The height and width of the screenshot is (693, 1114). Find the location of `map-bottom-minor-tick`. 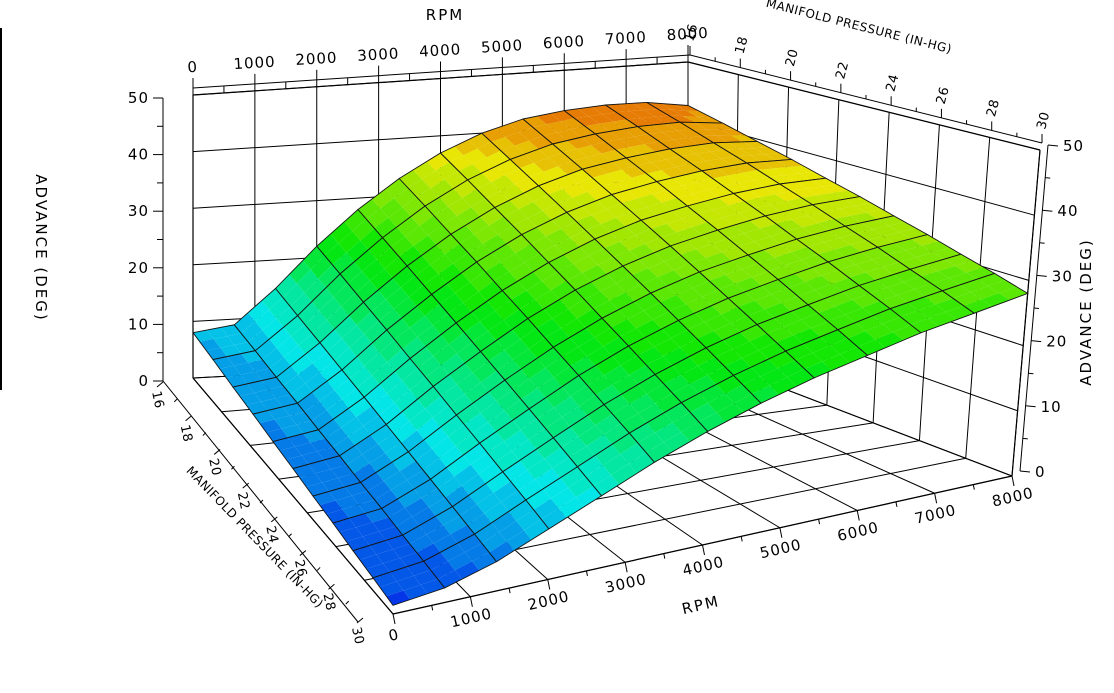

map-bottom-minor-tick is located at coordinates (233, 467).